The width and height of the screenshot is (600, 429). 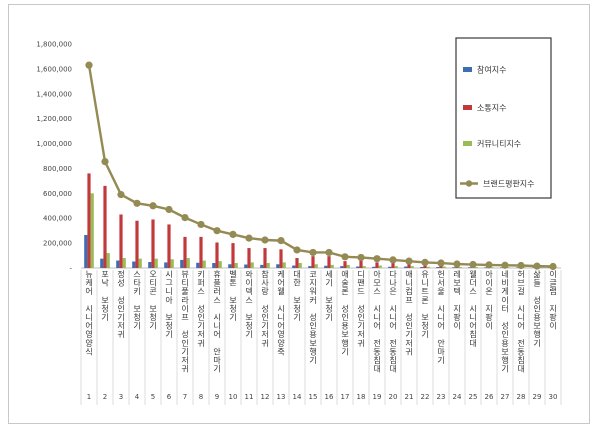 What do you see at coordinates (54, 144) in the screenshot?
I see `y-tick-label: 1,000,000` at bounding box center [54, 144].